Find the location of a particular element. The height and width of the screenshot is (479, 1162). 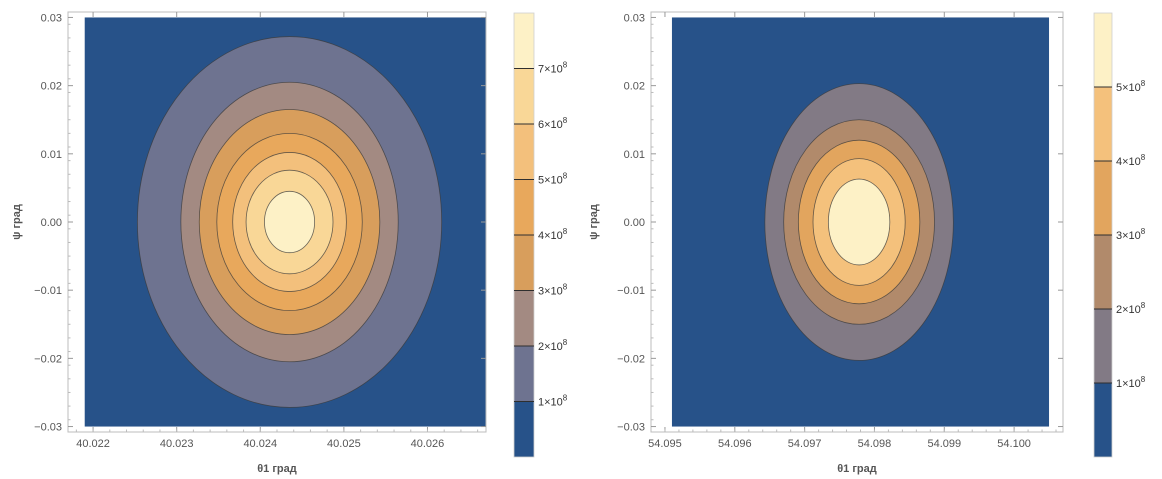

x-tick-label: 40.023 is located at coordinates (177, 444).